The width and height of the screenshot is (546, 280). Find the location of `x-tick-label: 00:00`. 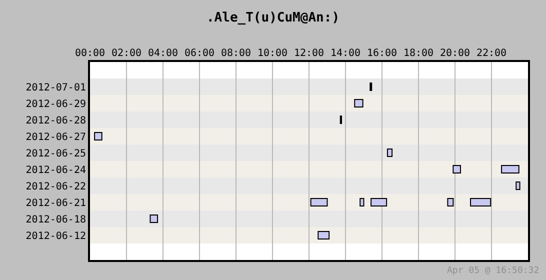

x-tick-label: 00:00 is located at coordinates (90, 53).